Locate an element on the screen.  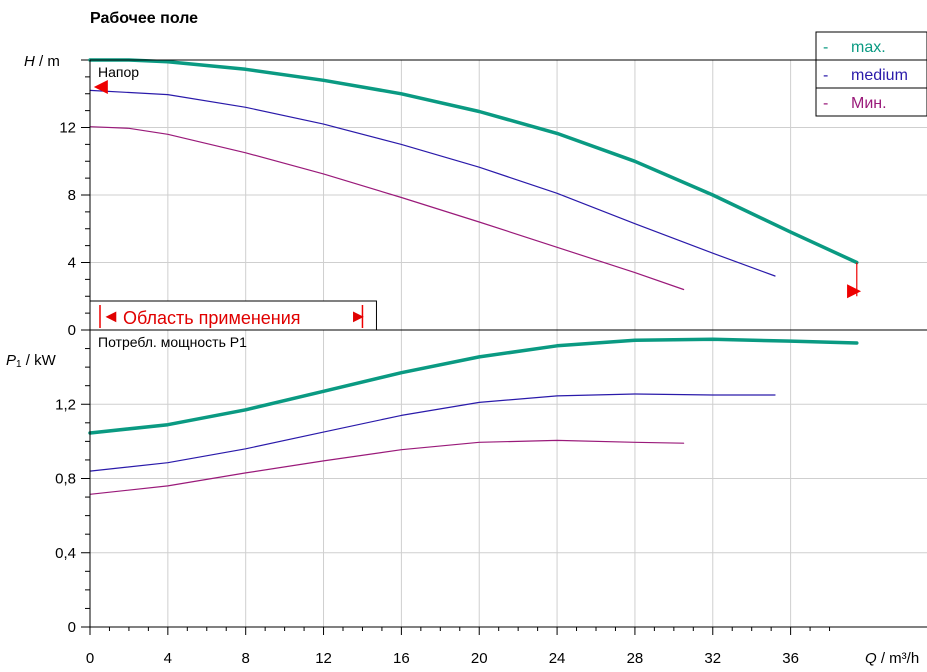
x-tick-label: 24 is located at coordinates (557, 658).